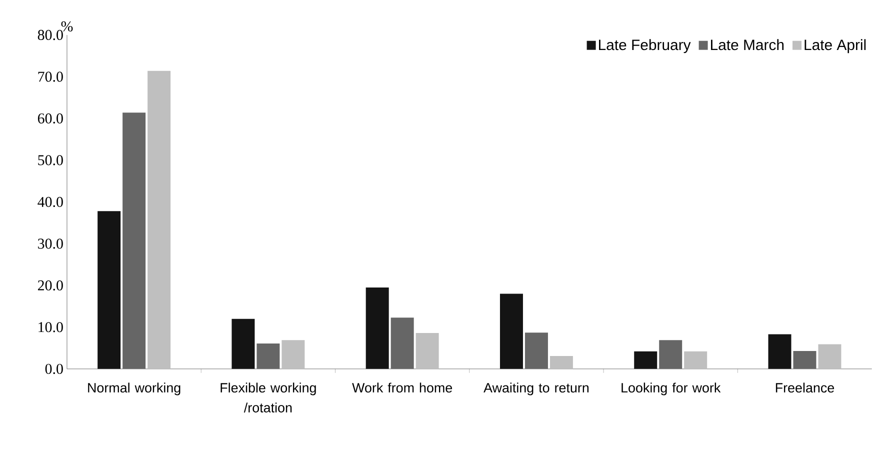 The image size is (872, 453). I want to click on y-tick-label: 60.0, so click(50, 118).